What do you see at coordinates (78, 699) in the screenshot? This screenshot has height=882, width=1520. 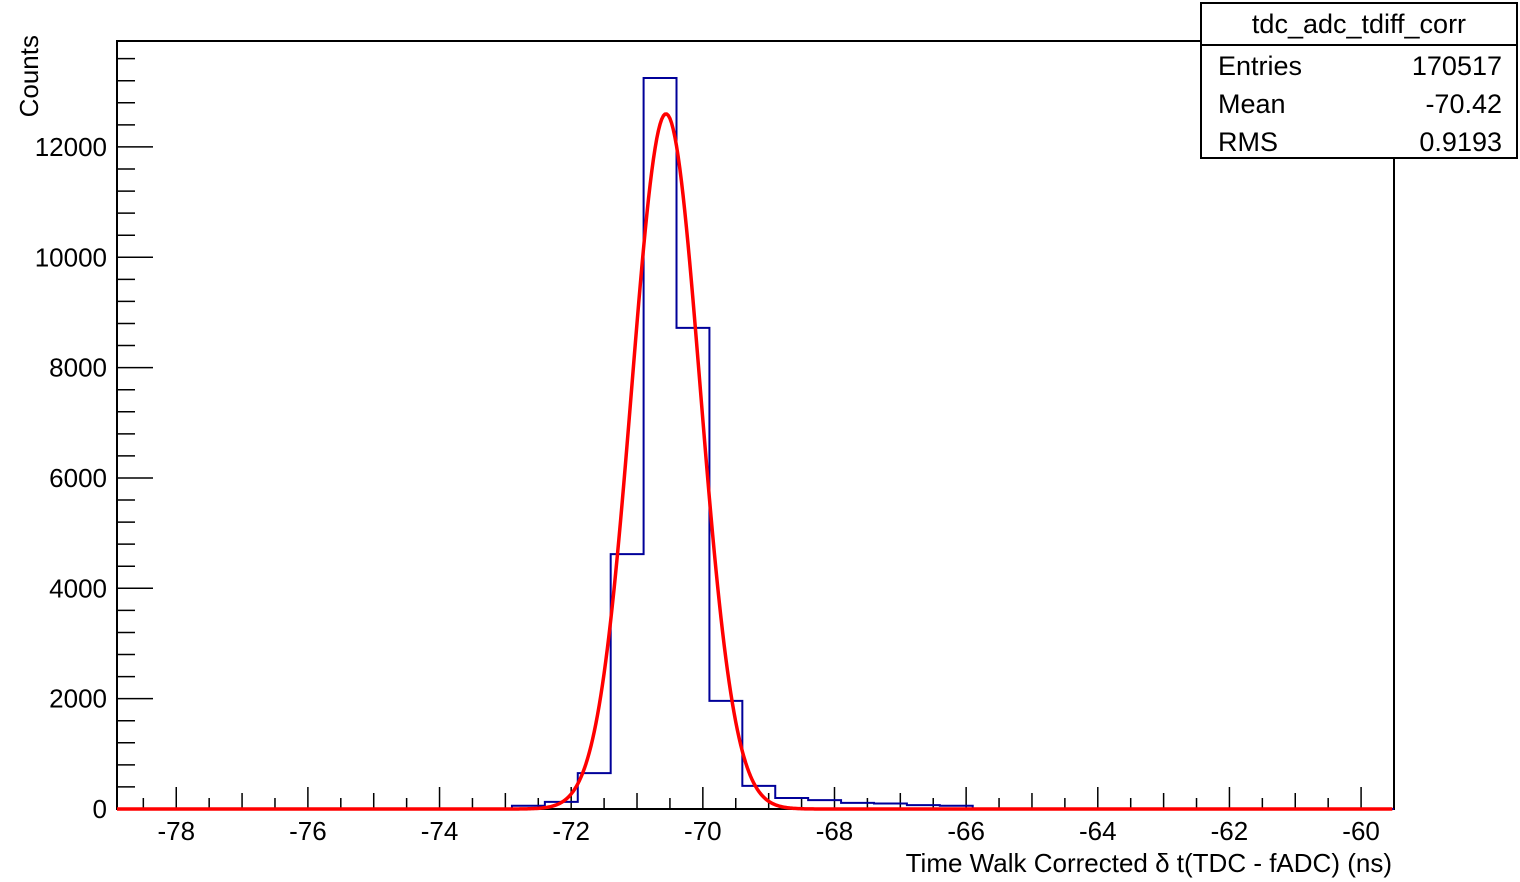 I see `y-tick-label: 2000` at bounding box center [78, 699].